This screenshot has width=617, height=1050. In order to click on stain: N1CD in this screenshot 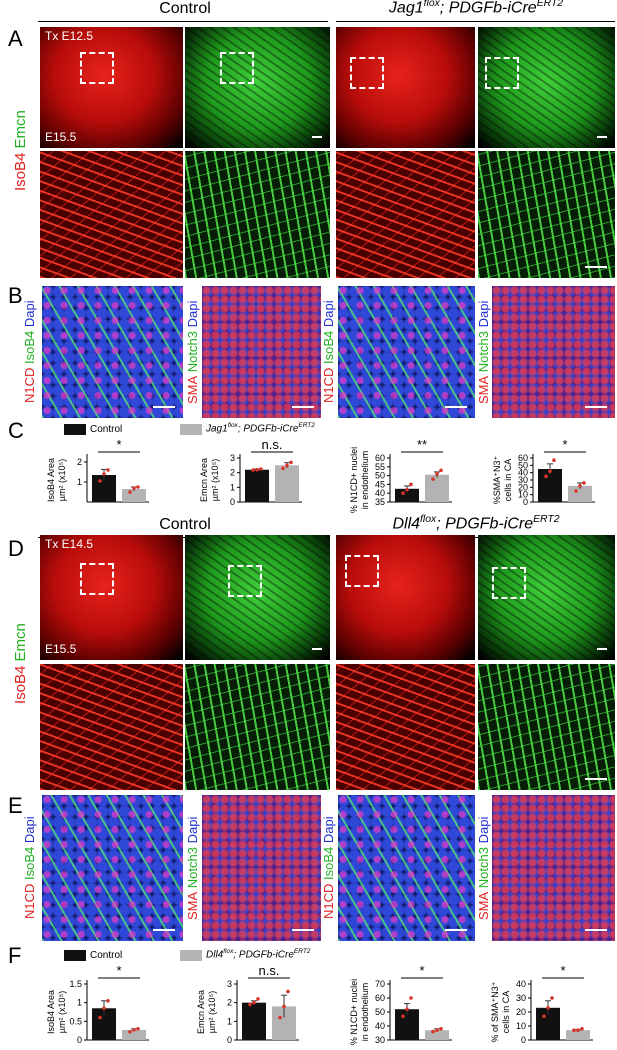, I will do `click(29, 385)`.